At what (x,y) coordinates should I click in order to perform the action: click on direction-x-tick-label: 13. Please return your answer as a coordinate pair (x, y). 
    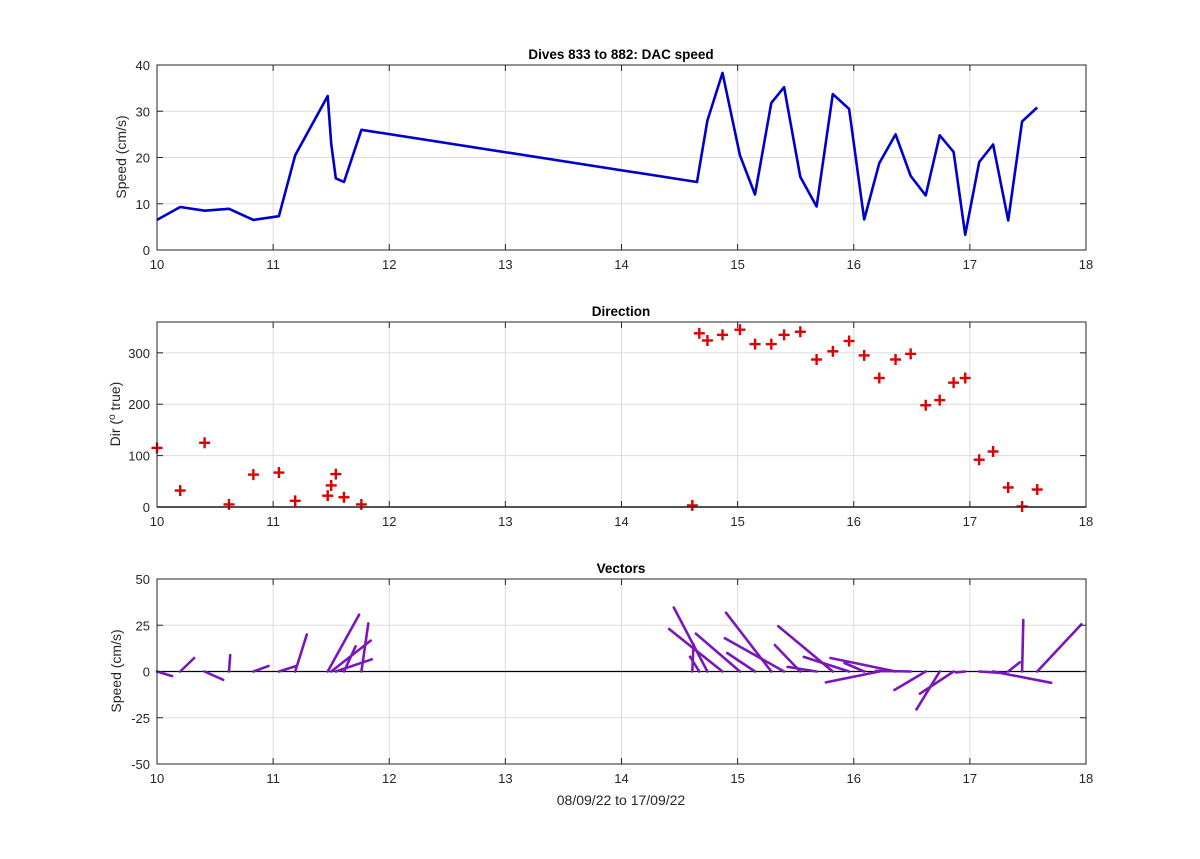
    Looking at the image, I should click on (505, 521).